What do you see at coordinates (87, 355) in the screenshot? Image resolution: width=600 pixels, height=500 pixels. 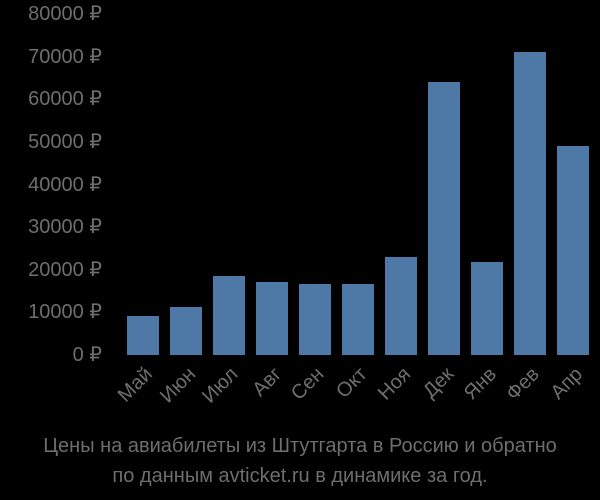 I see `y-tick-label: 0 ₽` at bounding box center [87, 355].